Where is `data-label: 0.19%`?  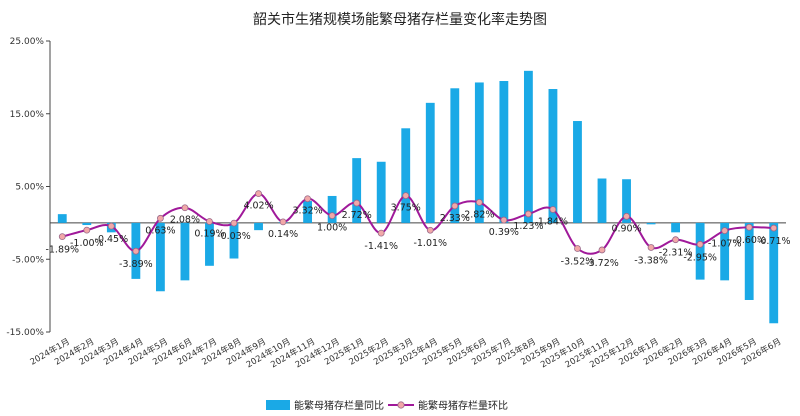
data-label: 0.19% is located at coordinates (209, 233).